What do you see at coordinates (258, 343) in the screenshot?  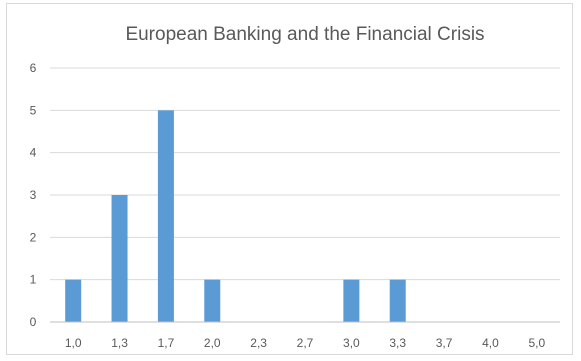 I see `x-tick-label: 2,3` at bounding box center [258, 343].